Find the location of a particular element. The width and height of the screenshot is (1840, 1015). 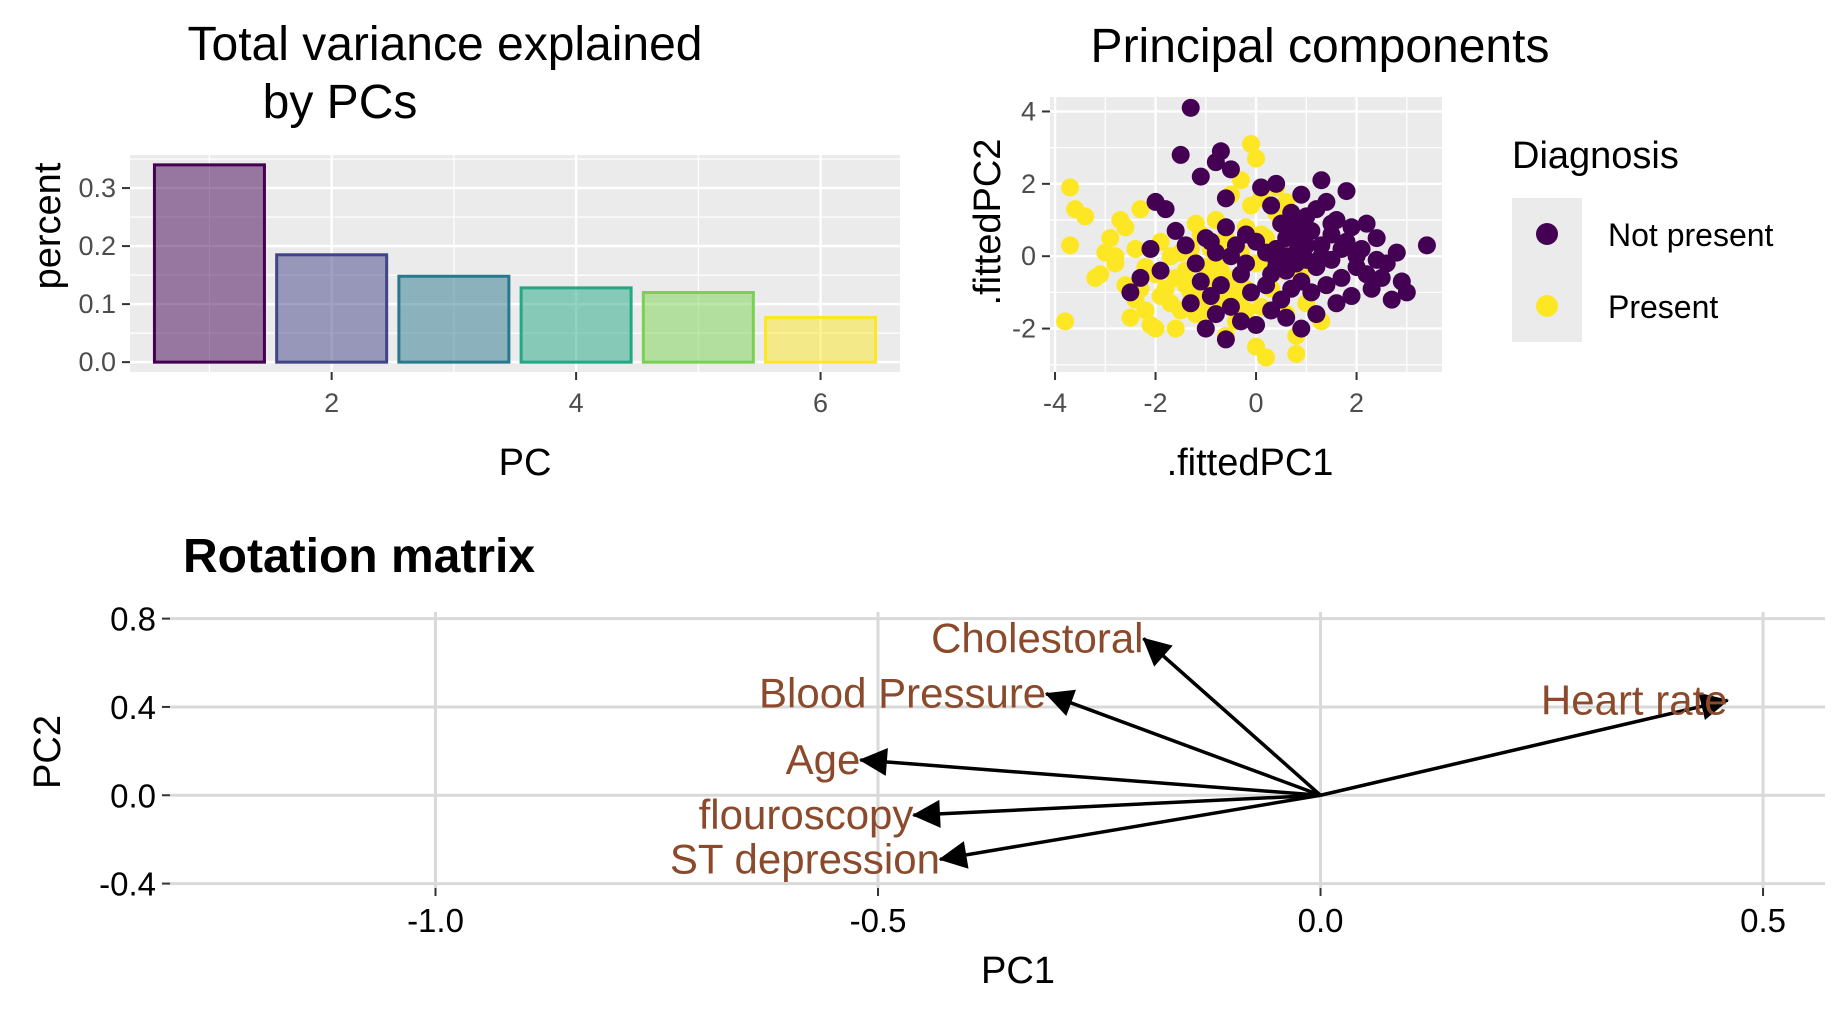

y-tick-label: 0 is located at coordinates (1028, 256).